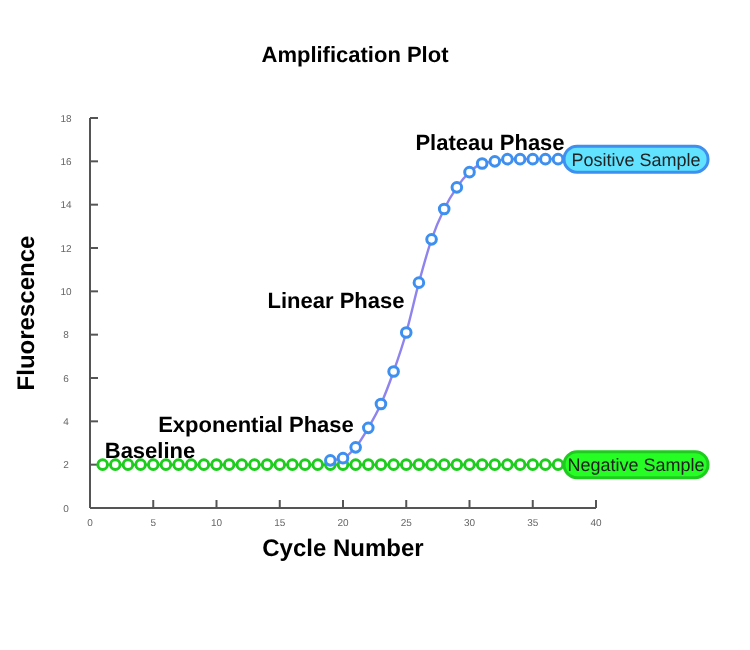  Describe the element at coordinates (150, 452) in the screenshot. I see `annotation: Baseline` at that location.